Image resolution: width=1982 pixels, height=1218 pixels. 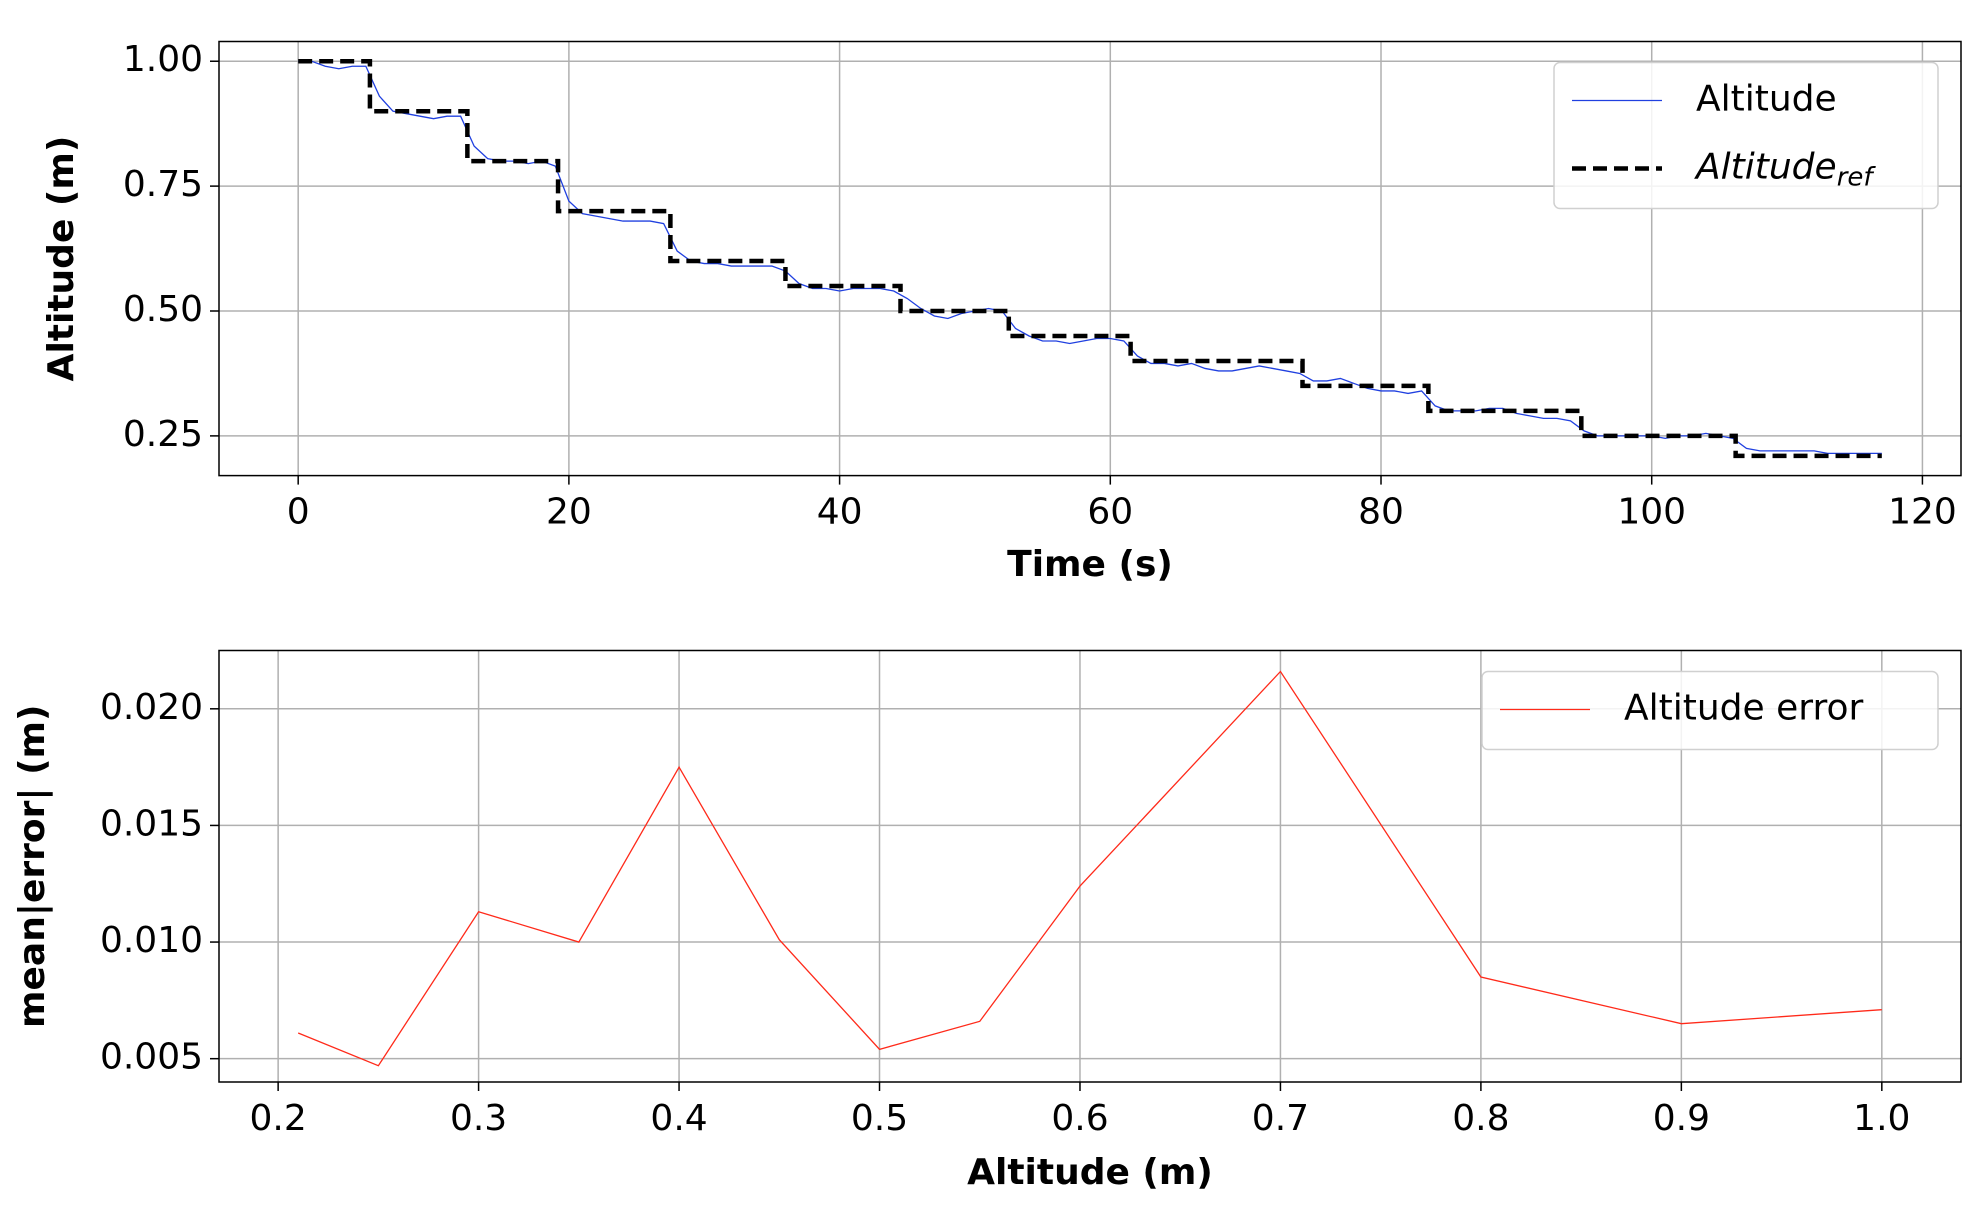 I want to click on x-tick-label: 60, so click(x=1110, y=512).